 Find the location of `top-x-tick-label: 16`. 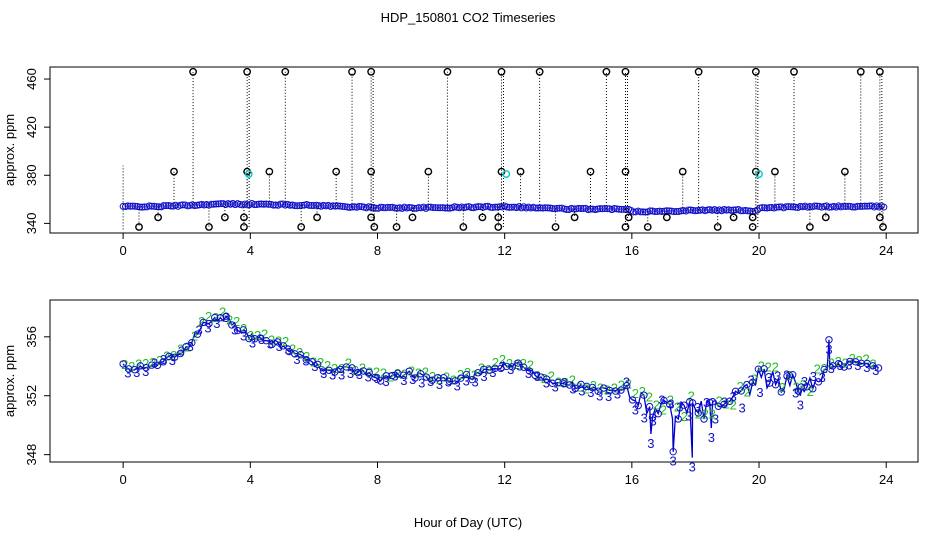

top-x-tick-label: 16 is located at coordinates (632, 250).